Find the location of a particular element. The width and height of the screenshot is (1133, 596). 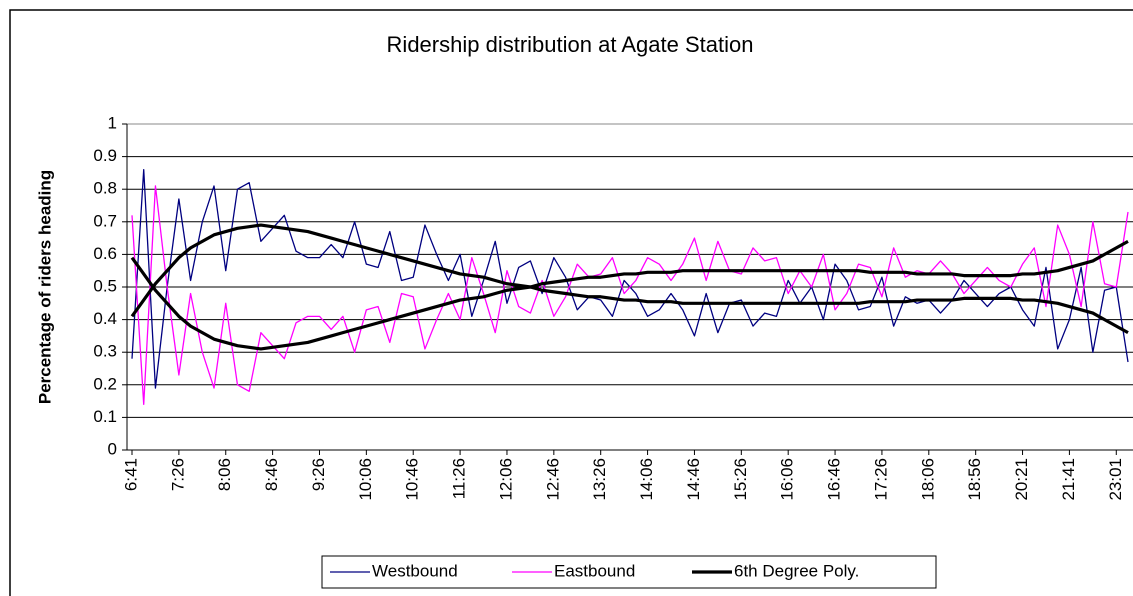

legend-label: Westbound is located at coordinates (415, 570).